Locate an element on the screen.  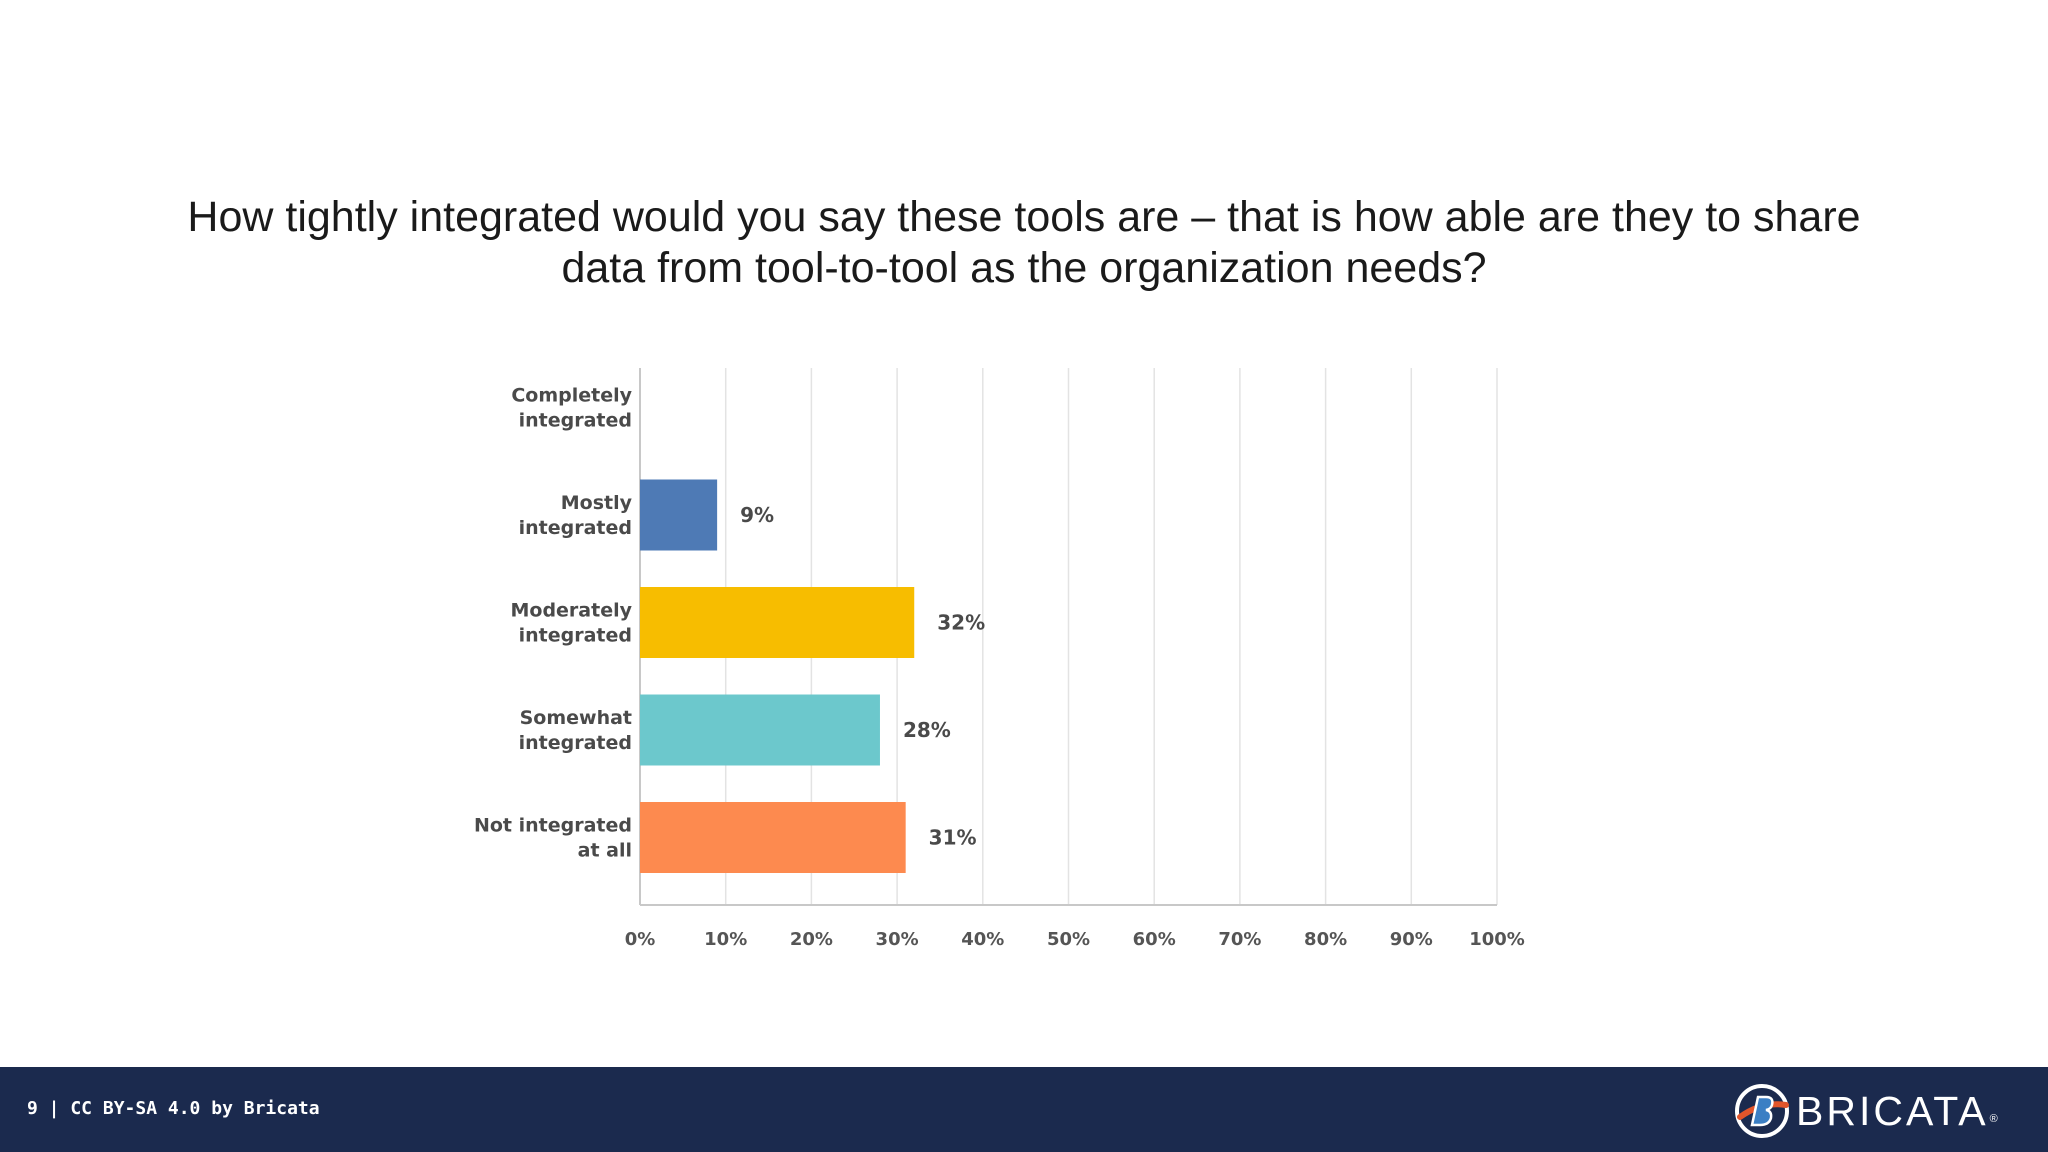
x-tick-label-50: 50% is located at coordinates (1068, 939).